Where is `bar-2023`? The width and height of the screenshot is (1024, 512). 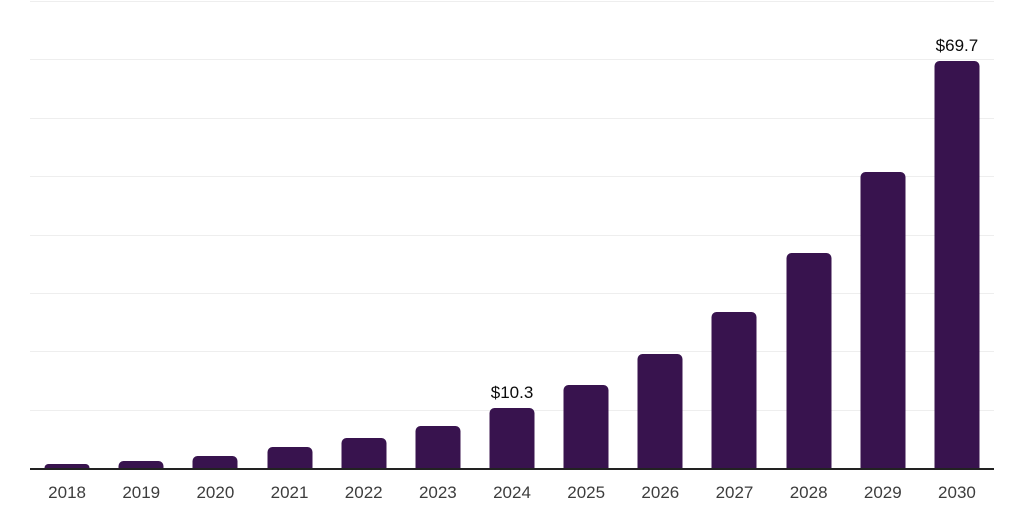 bar-2023 is located at coordinates (438, 447).